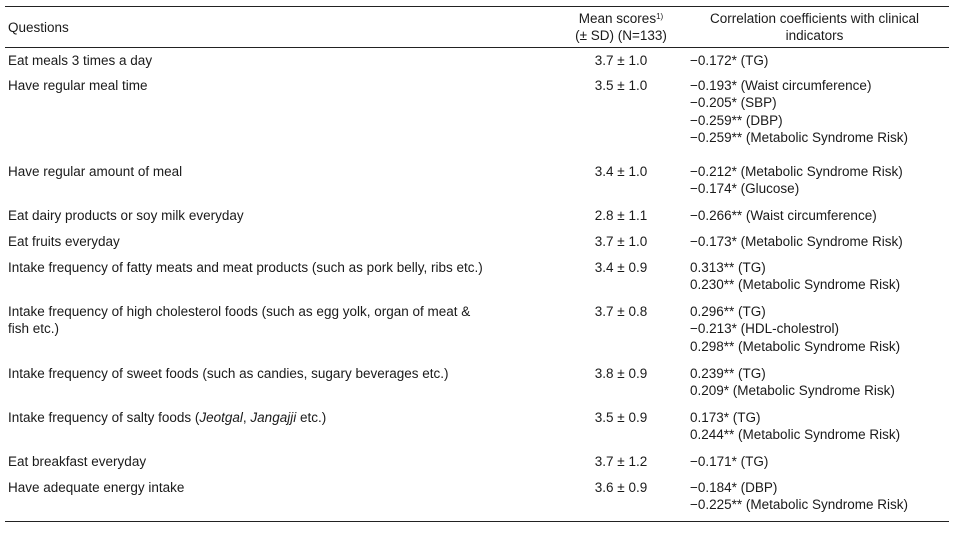  I want to click on correlation-entry: 0.173* (TG), so click(725, 417).